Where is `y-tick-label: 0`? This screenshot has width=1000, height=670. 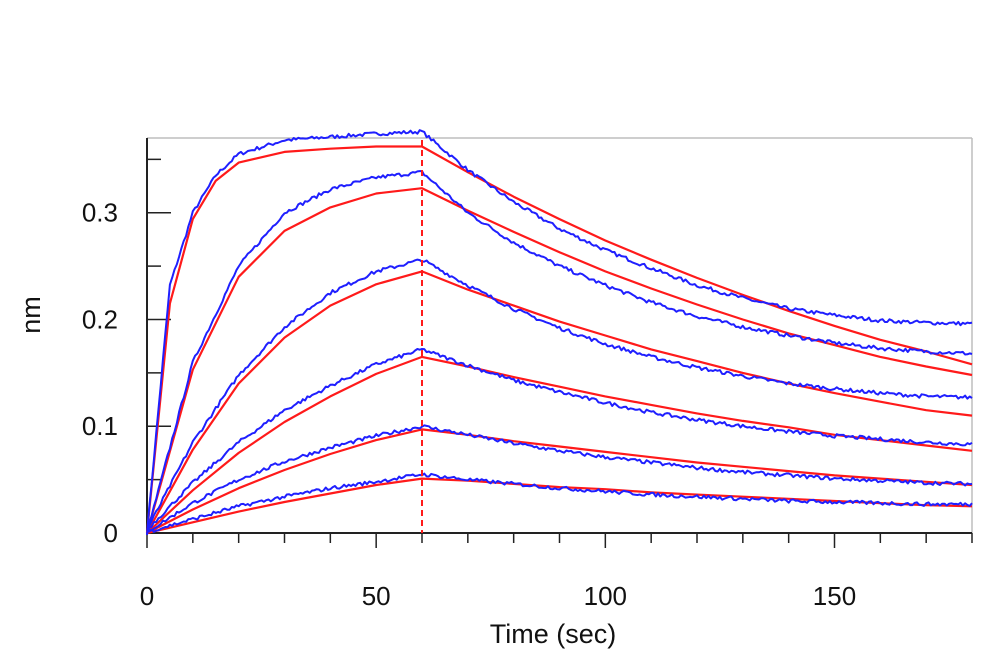
y-tick-label: 0 is located at coordinates (111, 533).